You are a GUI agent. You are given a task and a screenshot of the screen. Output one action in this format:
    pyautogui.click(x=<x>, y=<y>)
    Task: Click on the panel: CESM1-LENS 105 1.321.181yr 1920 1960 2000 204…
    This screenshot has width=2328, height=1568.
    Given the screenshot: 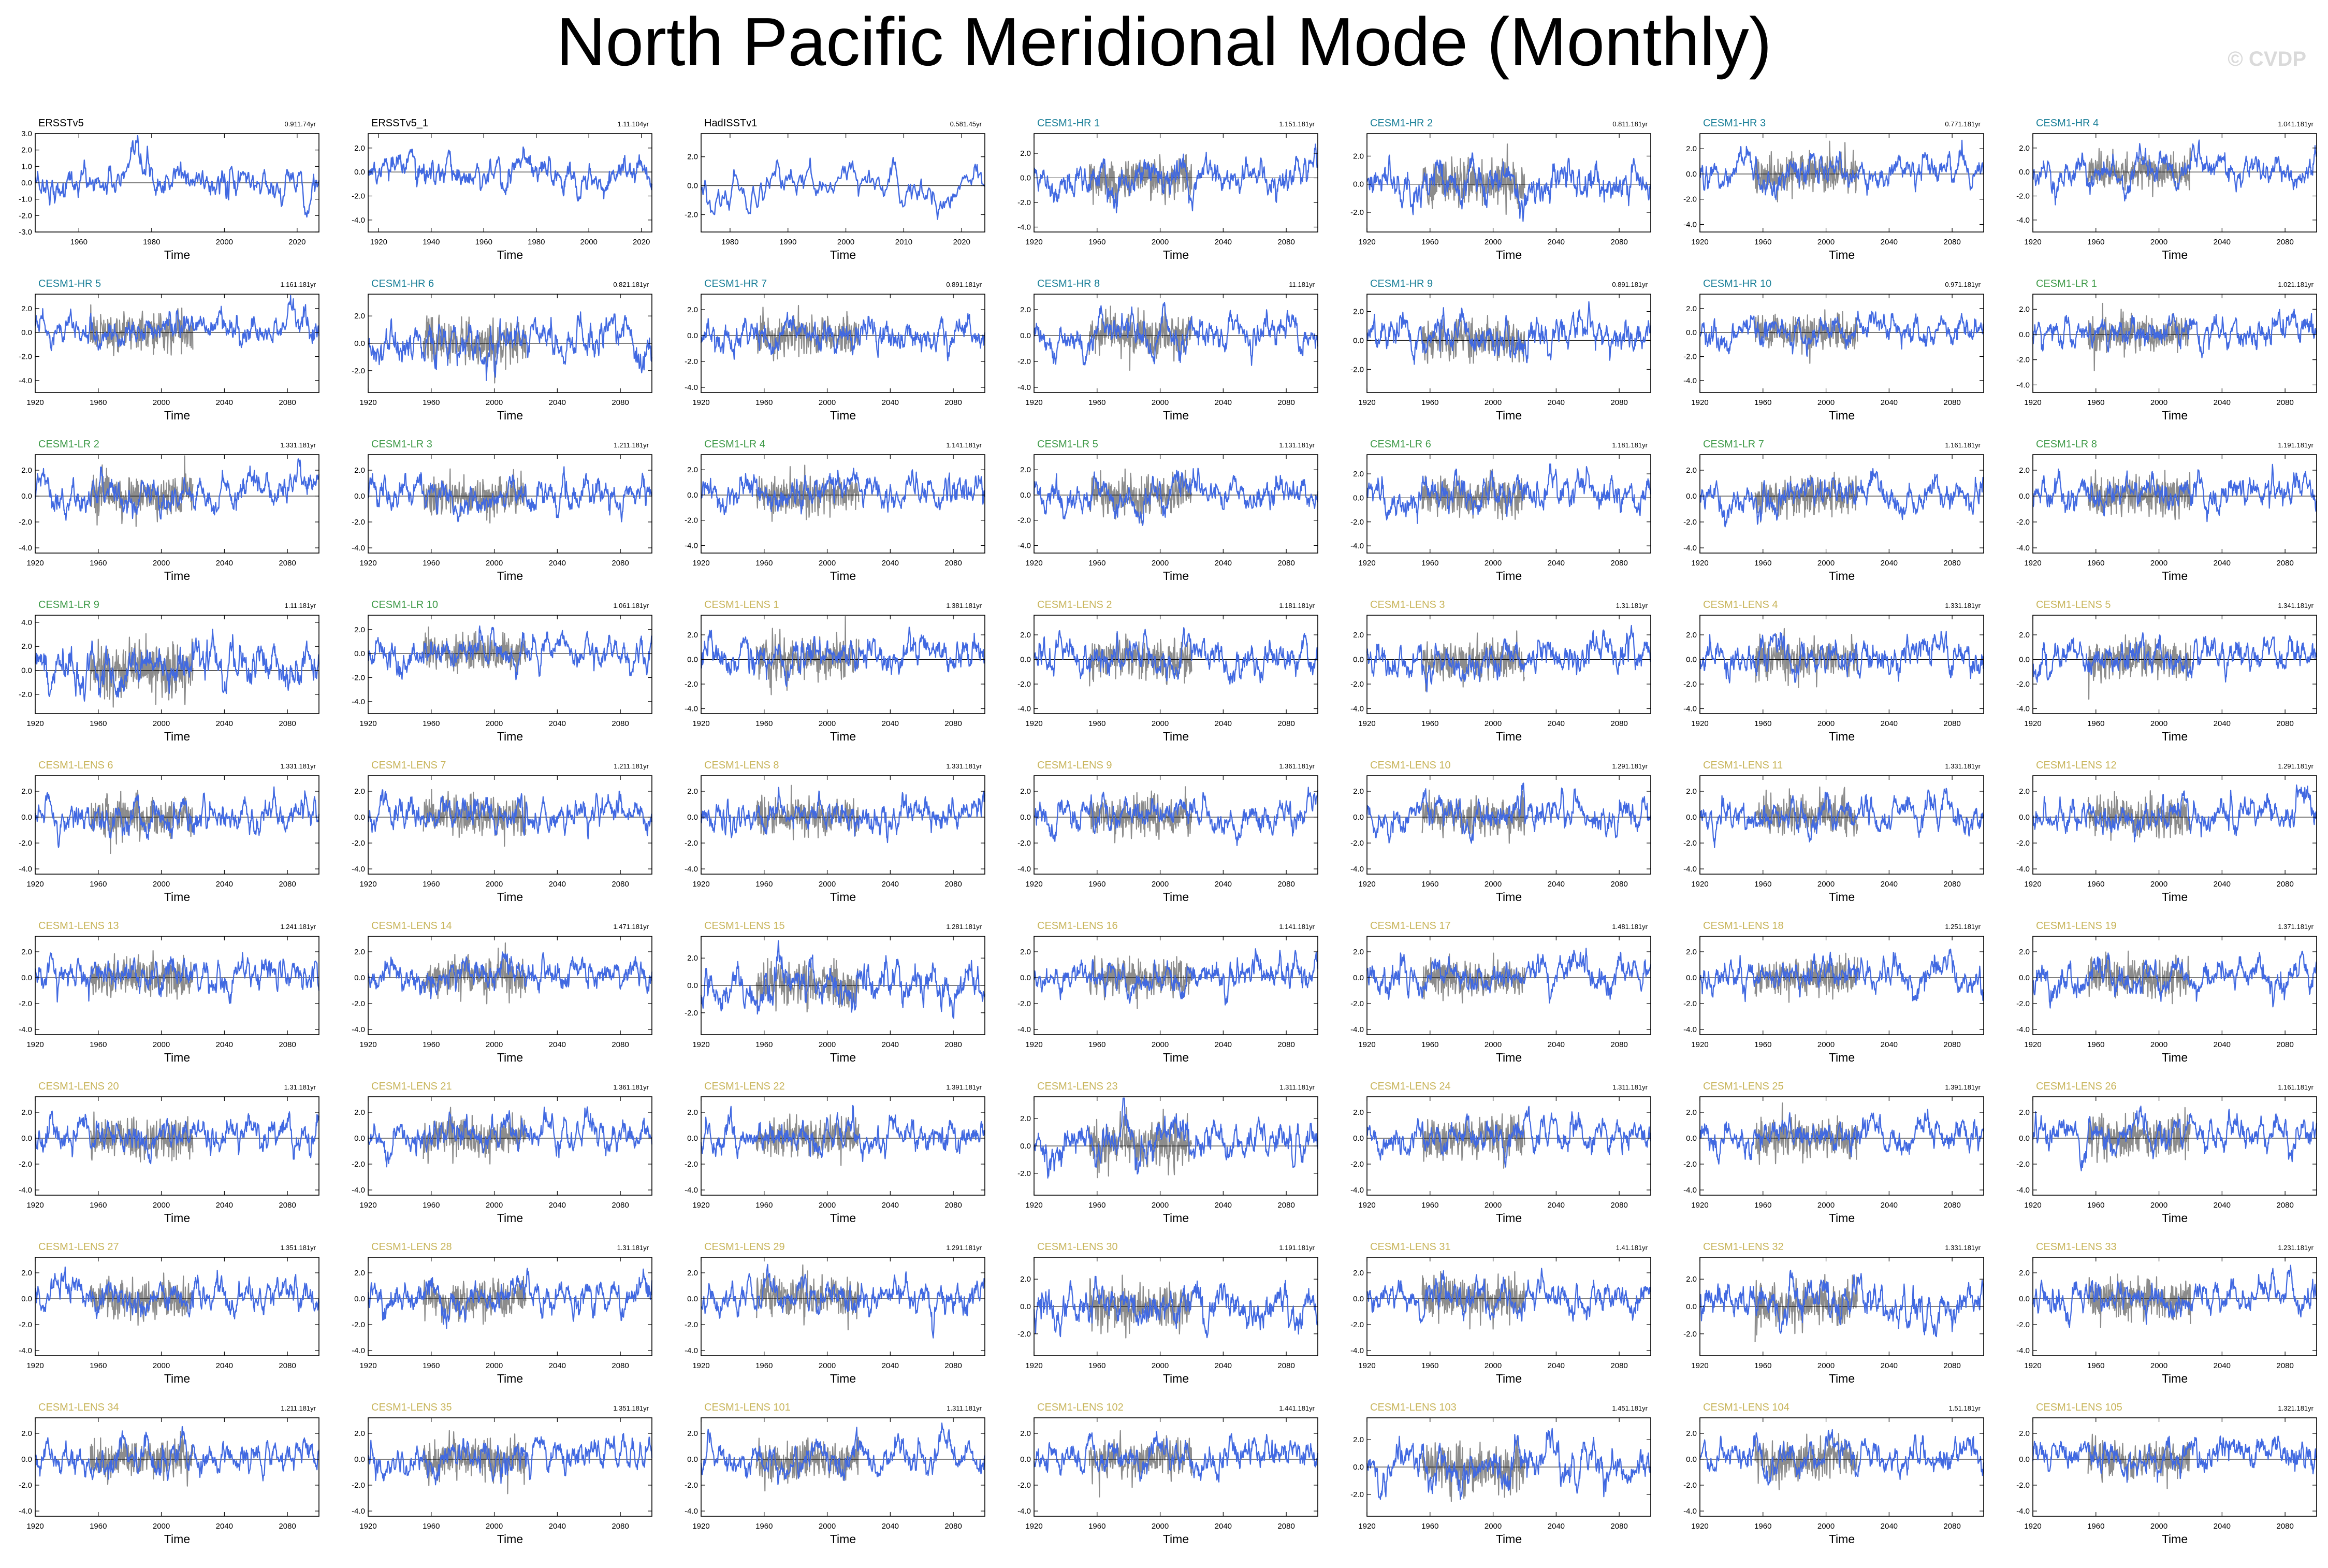 What is the action you would take?
    pyautogui.click(x=2167, y=1474)
    